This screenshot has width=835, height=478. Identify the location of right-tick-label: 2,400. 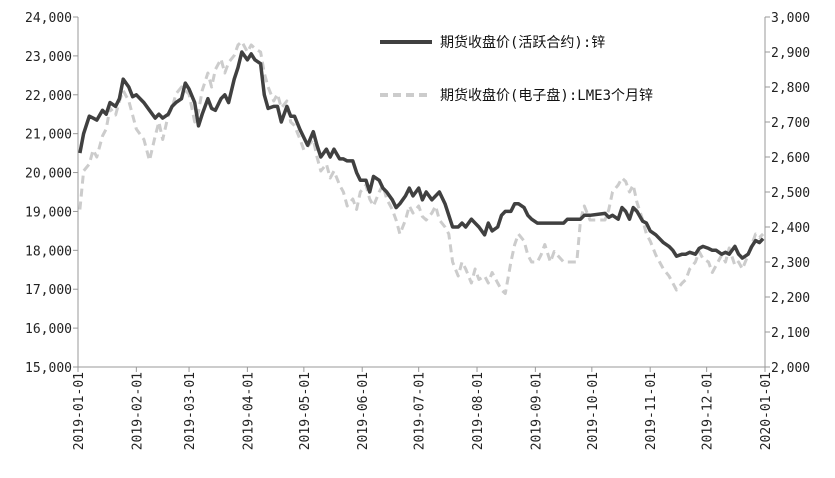
(790, 228).